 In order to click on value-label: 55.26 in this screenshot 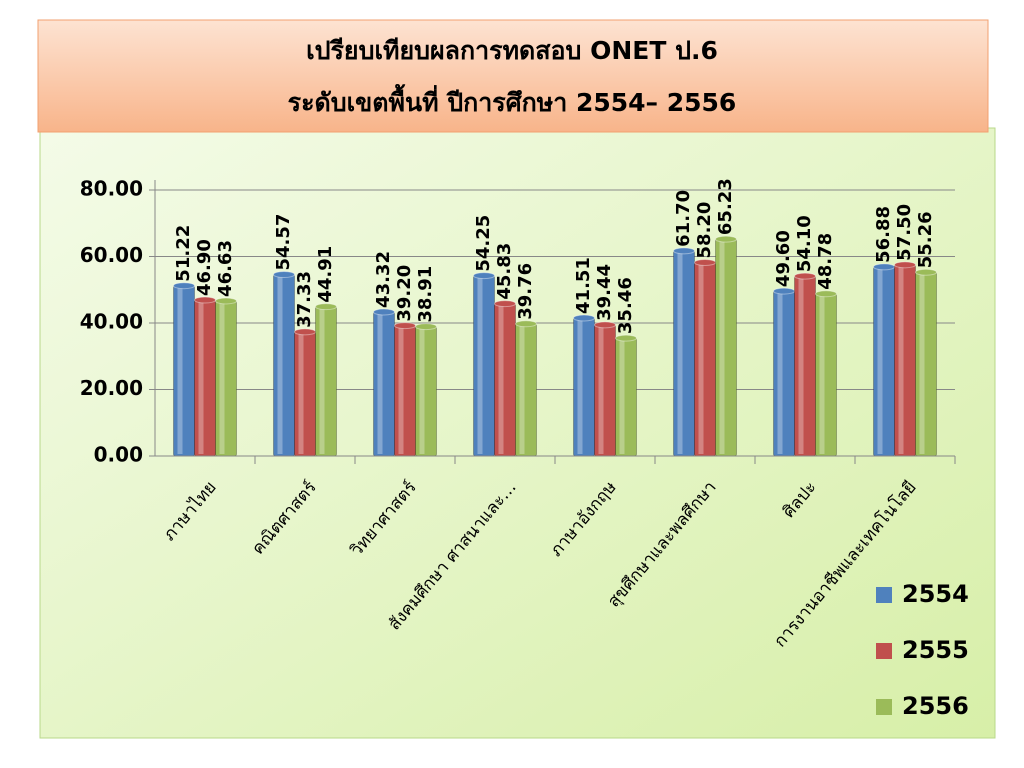, I will do `click(925, 239)`.